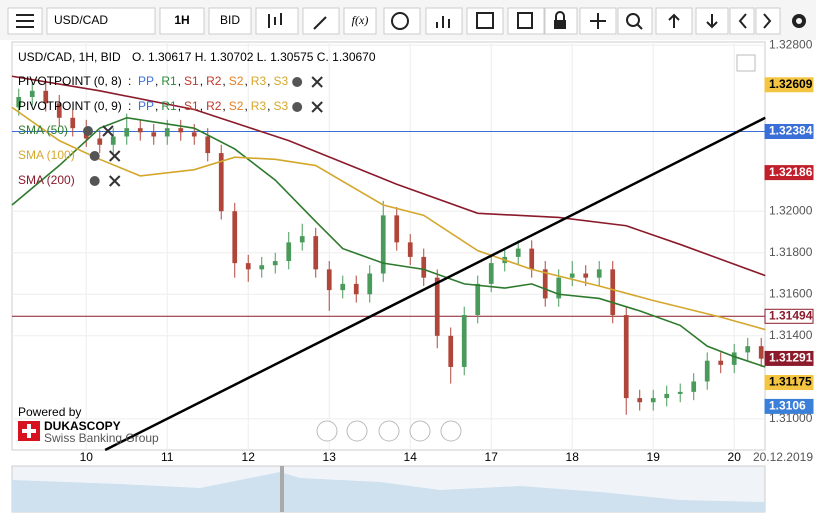 This screenshot has width=816, height=523. What do you see at coordinates (280, 106) in the screenshot?
I see `pivot-item: S3` at bounding box center [280, 106].